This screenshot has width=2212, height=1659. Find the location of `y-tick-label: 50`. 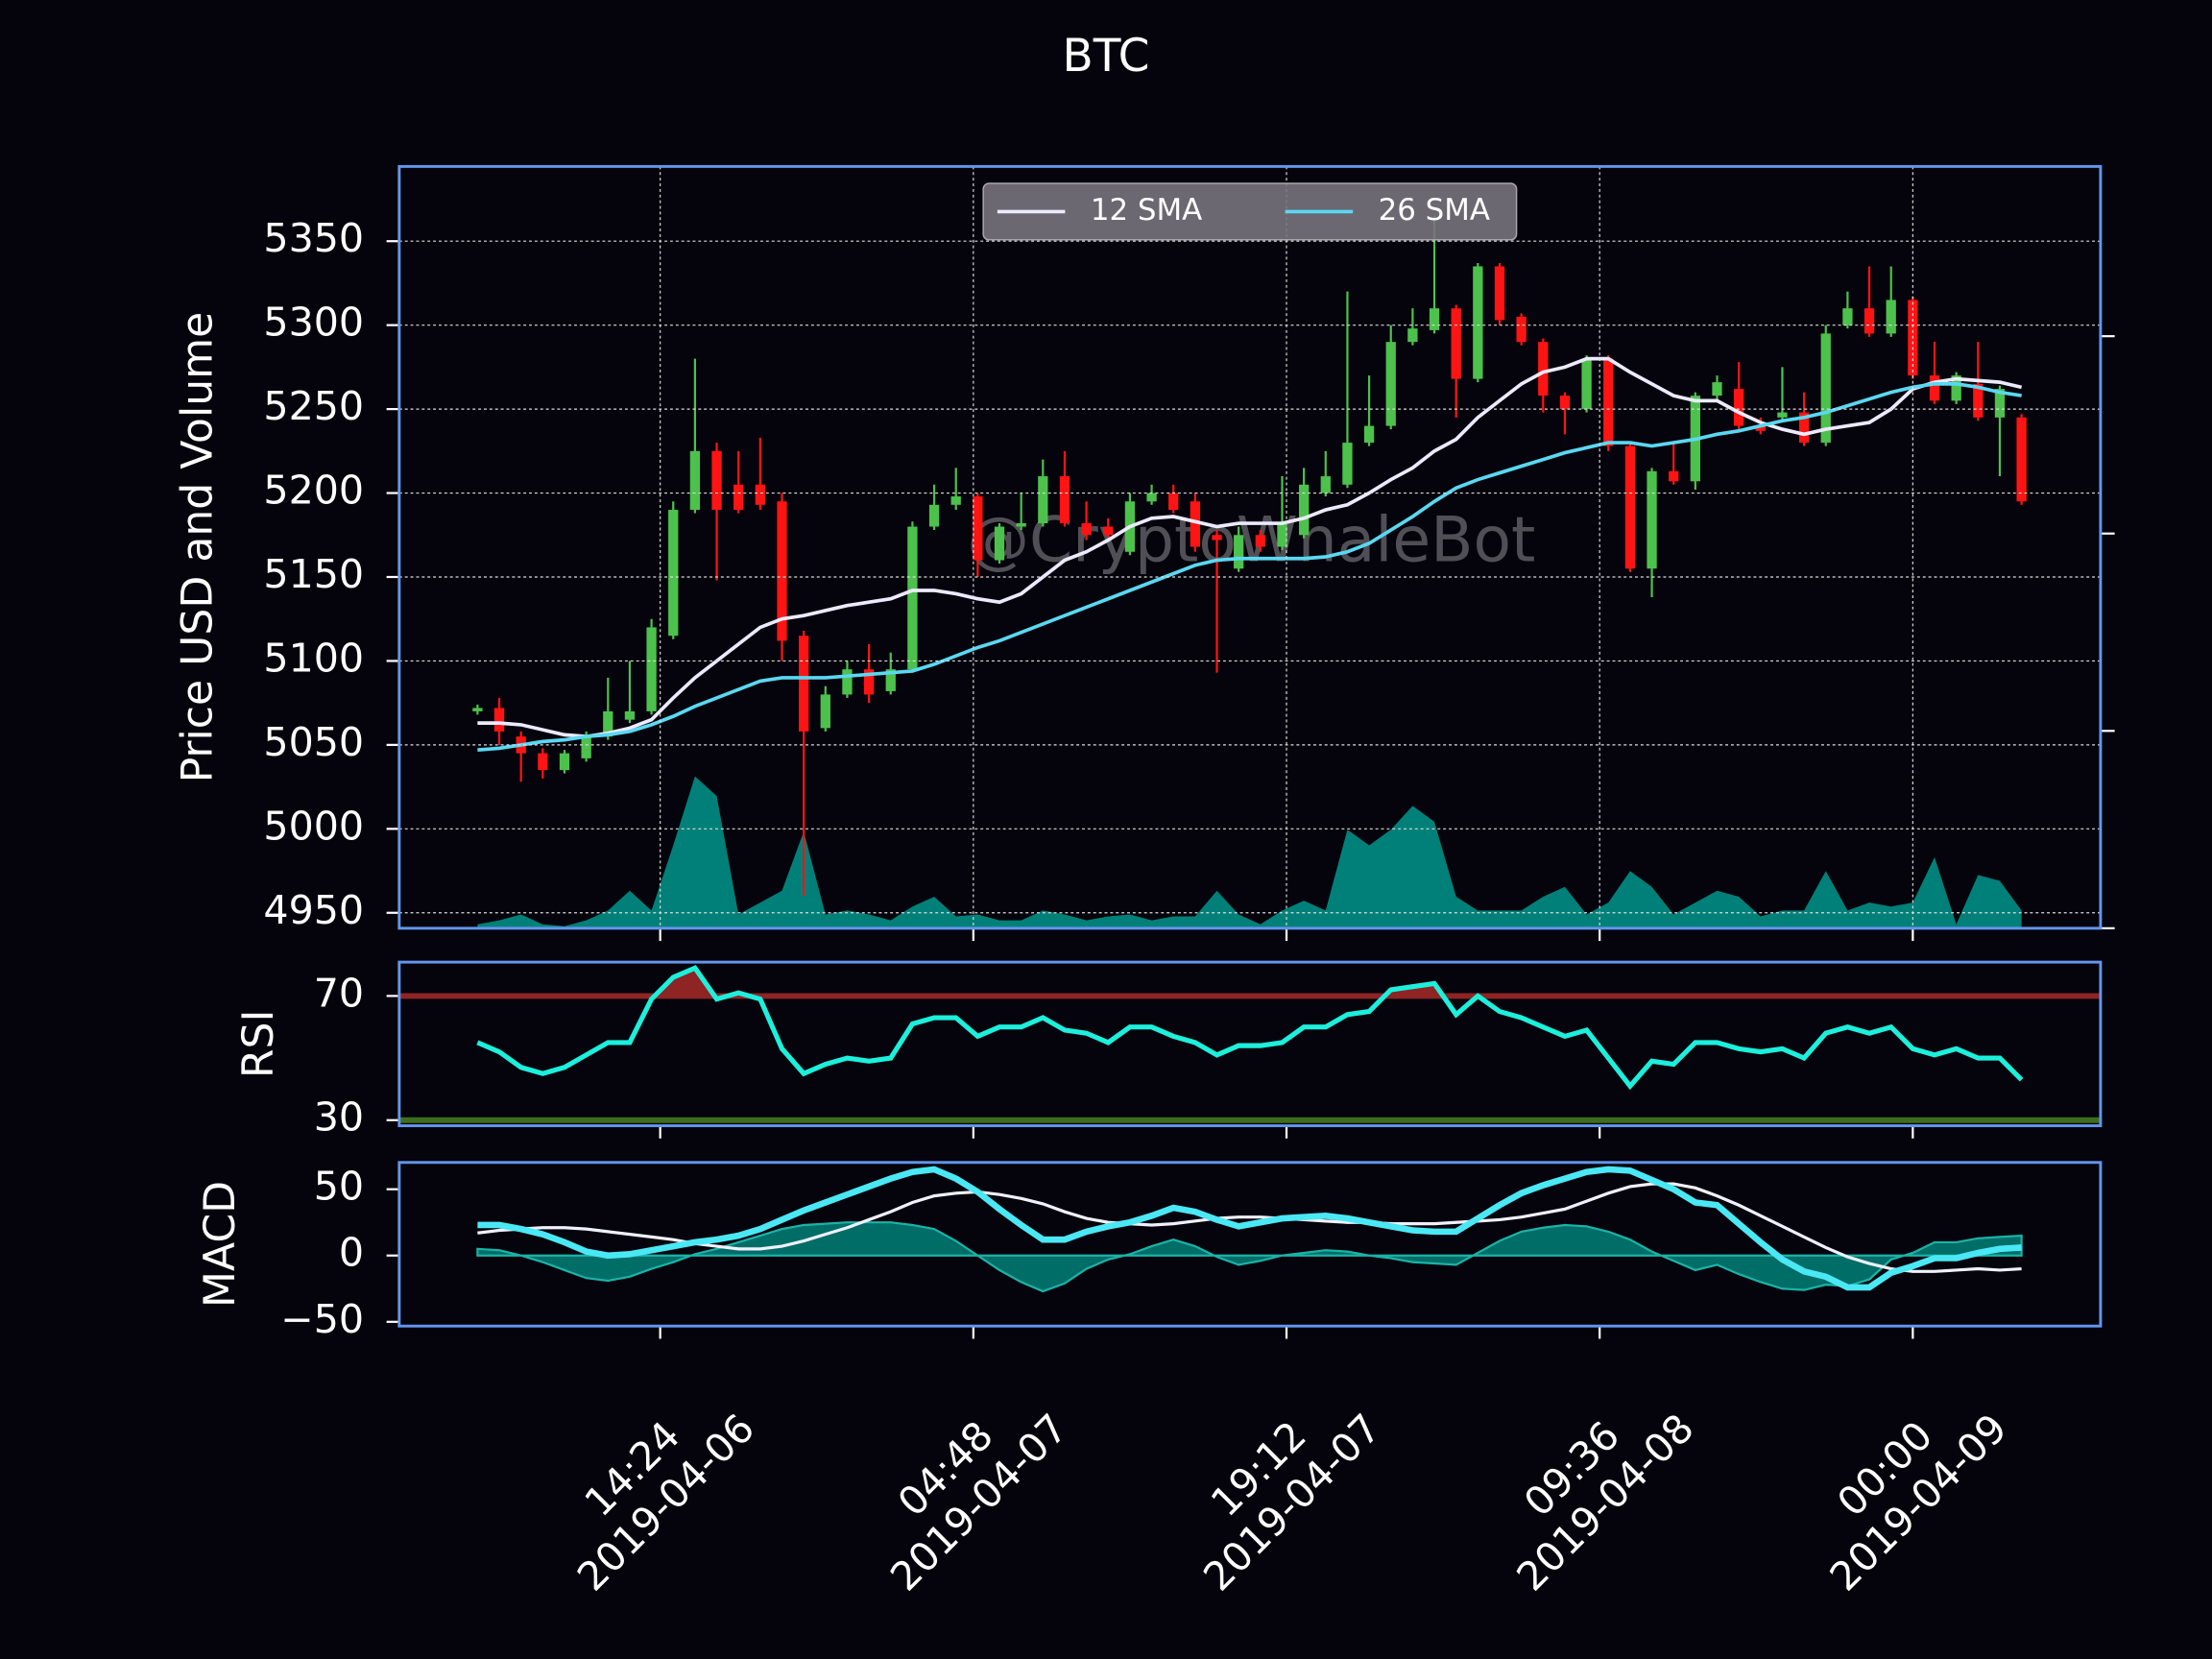

y-tick-label: 50 is located at coordinates (339, 1187).